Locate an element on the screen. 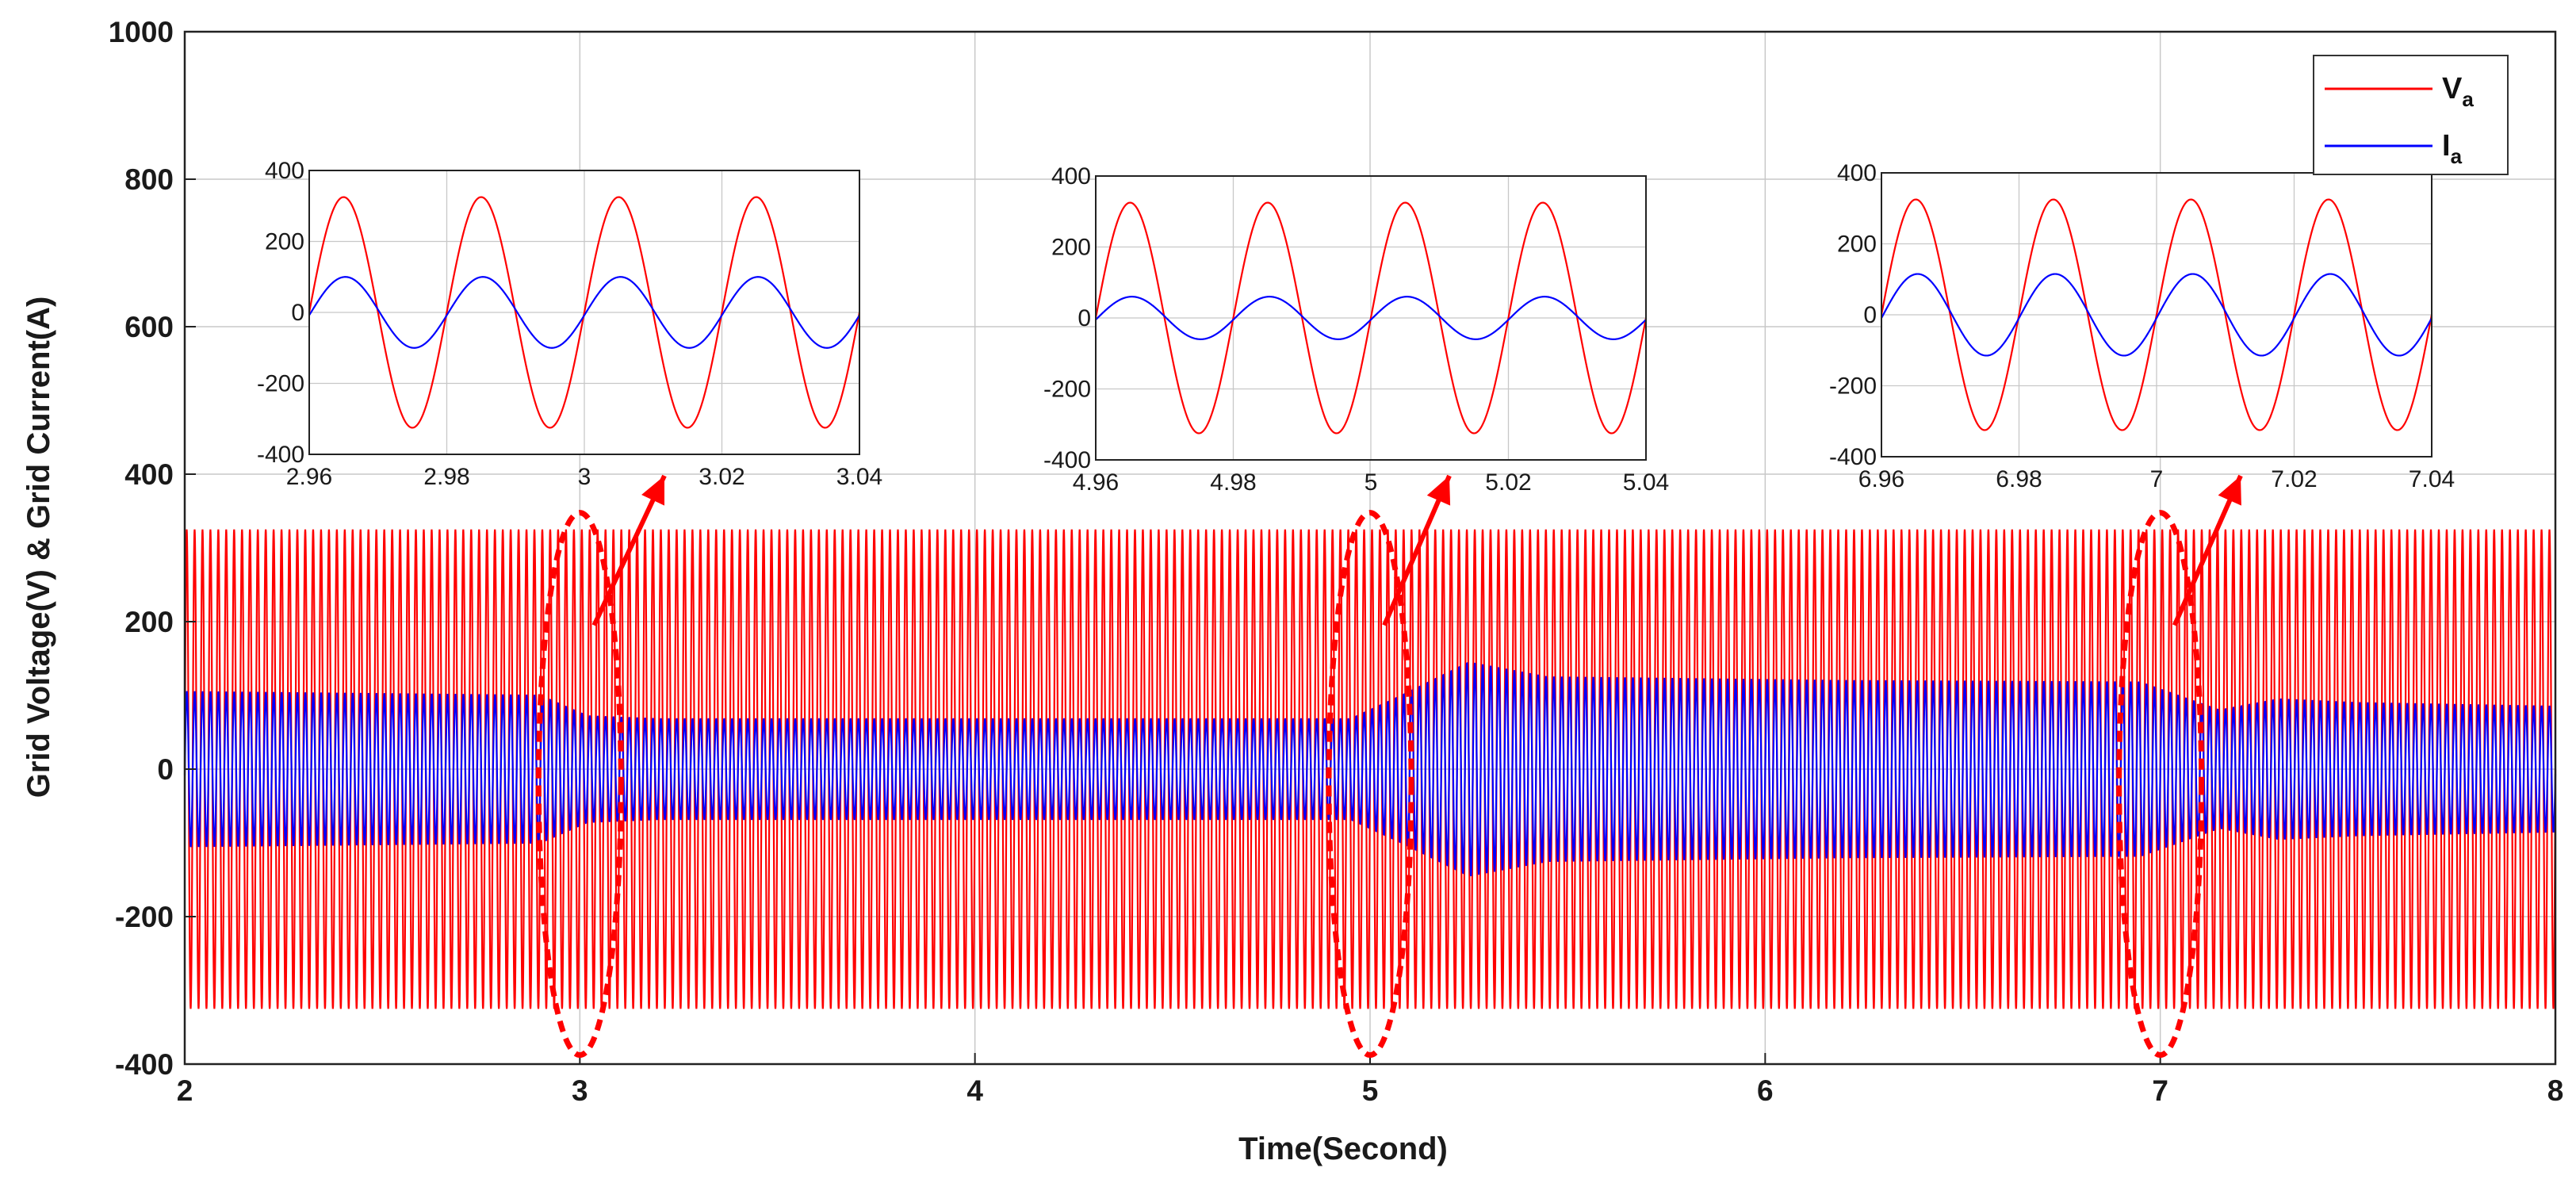 Image resolution: width=2576 pixels, height=1187 pixels. inset-2-x-tick-label-2: 5 is located at coordinates (1371, 482).